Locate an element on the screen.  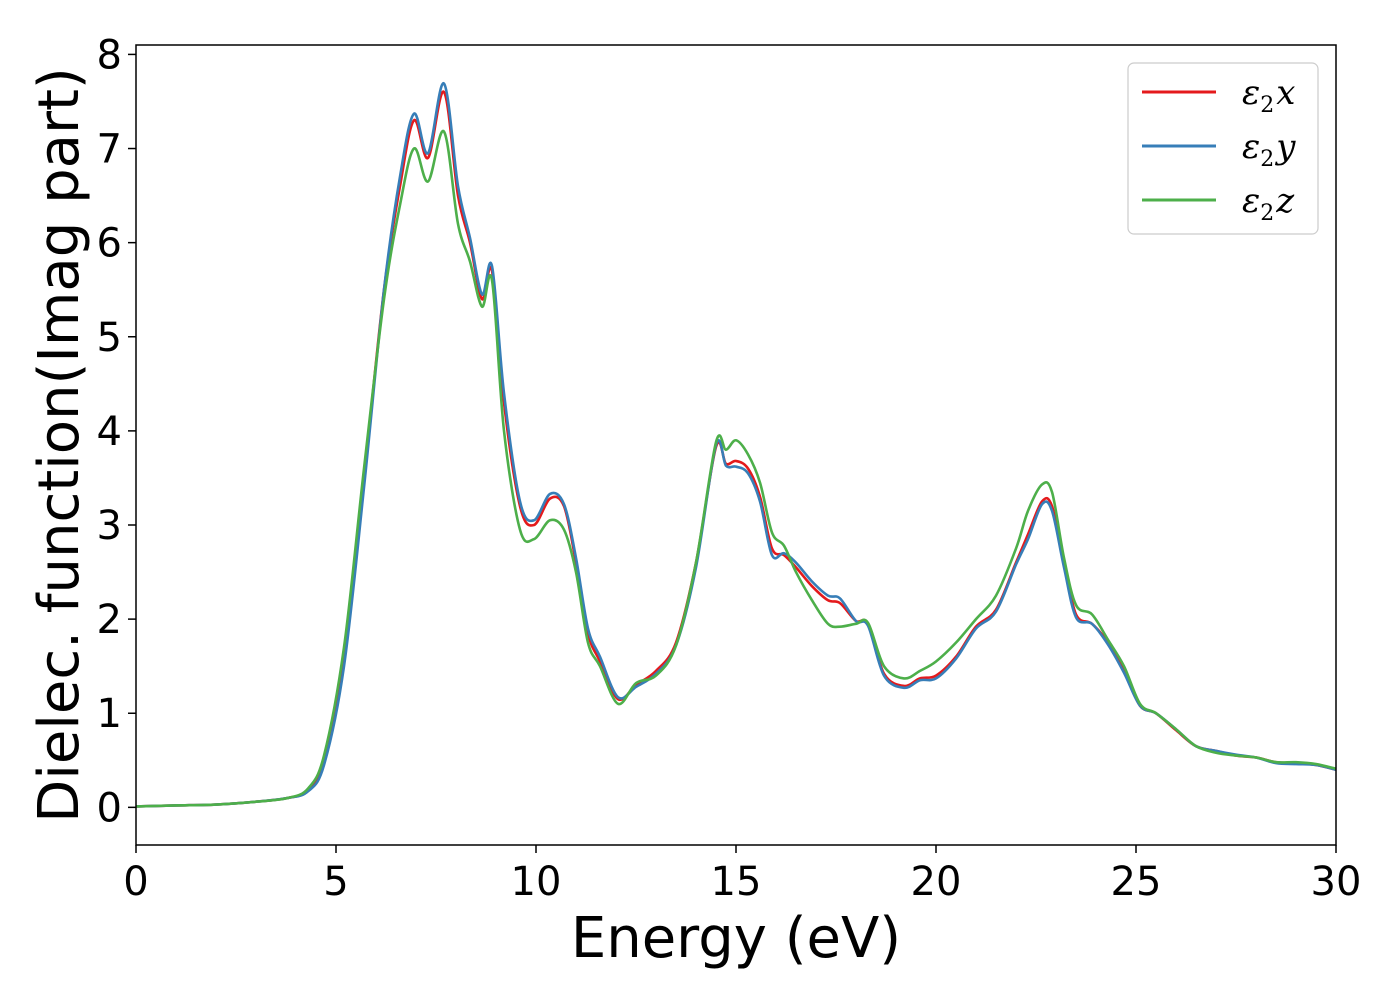
x-tick-label: 5 is located at coordinates (335, 882).